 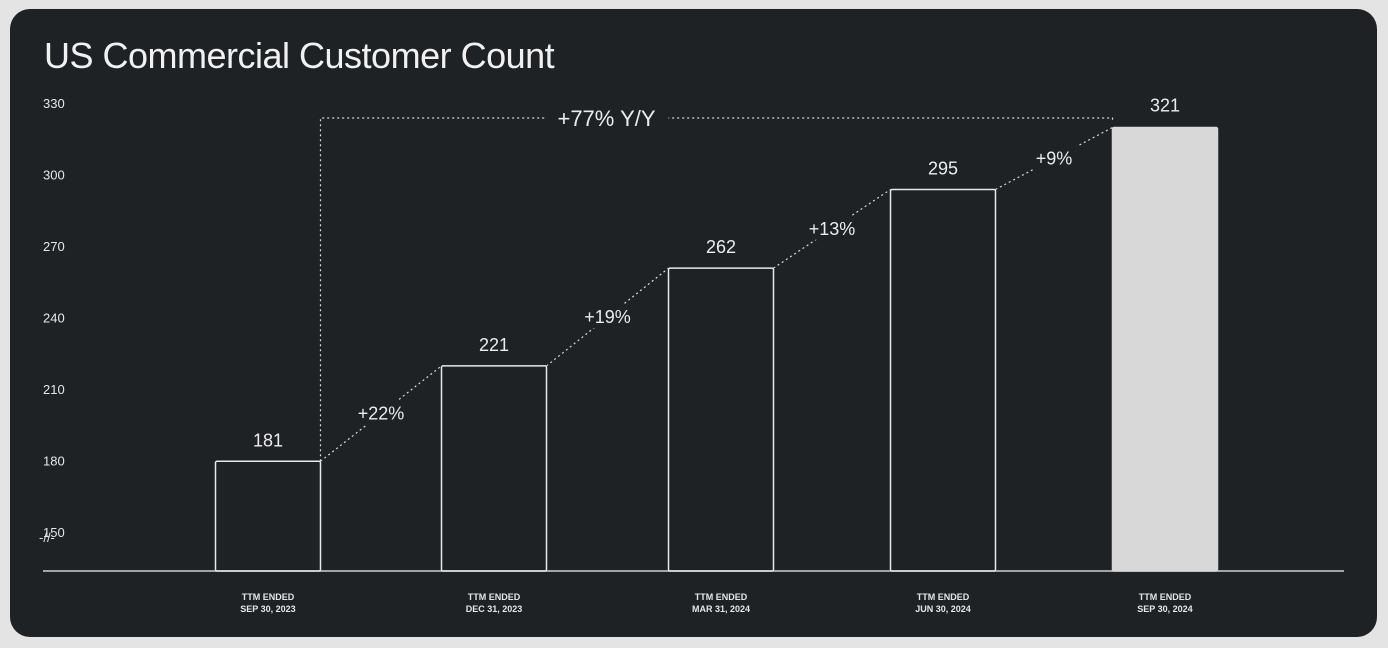 I want to click on bar-value-label: 221, so click(x=494, y=345).